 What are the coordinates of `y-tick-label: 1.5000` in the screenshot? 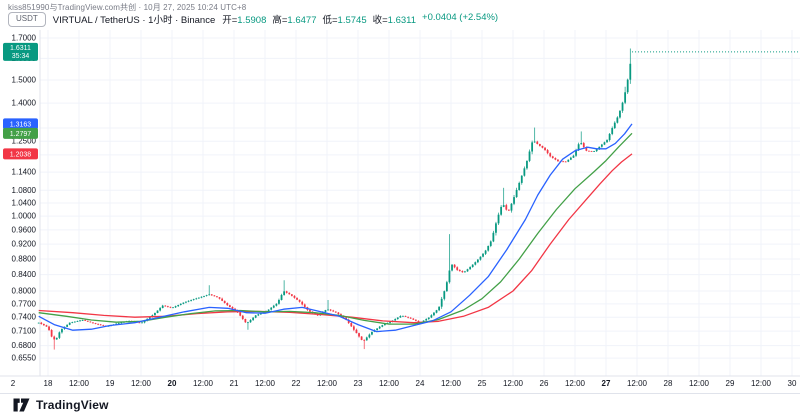 It's located at (24, 80).